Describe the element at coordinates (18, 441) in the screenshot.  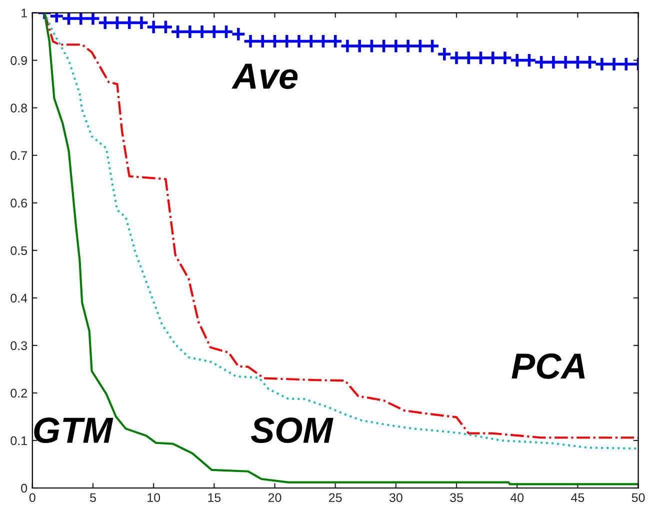
I see `y-tick-label: 0.1` at that location.